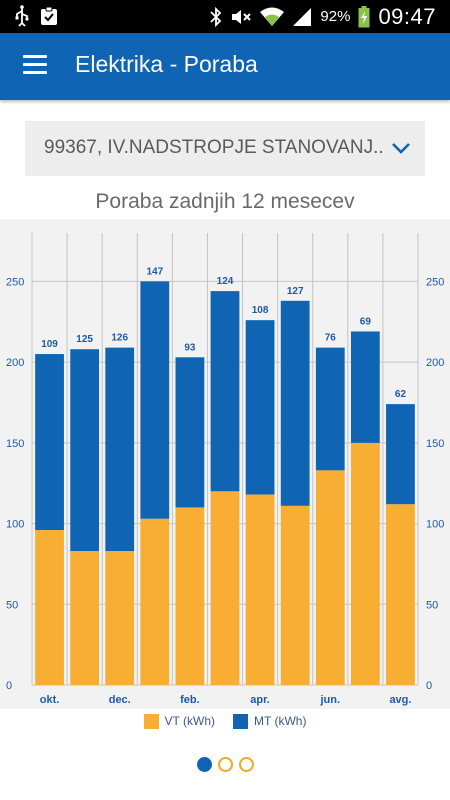 The width and height of the screenshot is (450, 800). Describe the element at coordinates (435, 363) in the screenshot. I see `y-tick-label-right: 200` at that location.